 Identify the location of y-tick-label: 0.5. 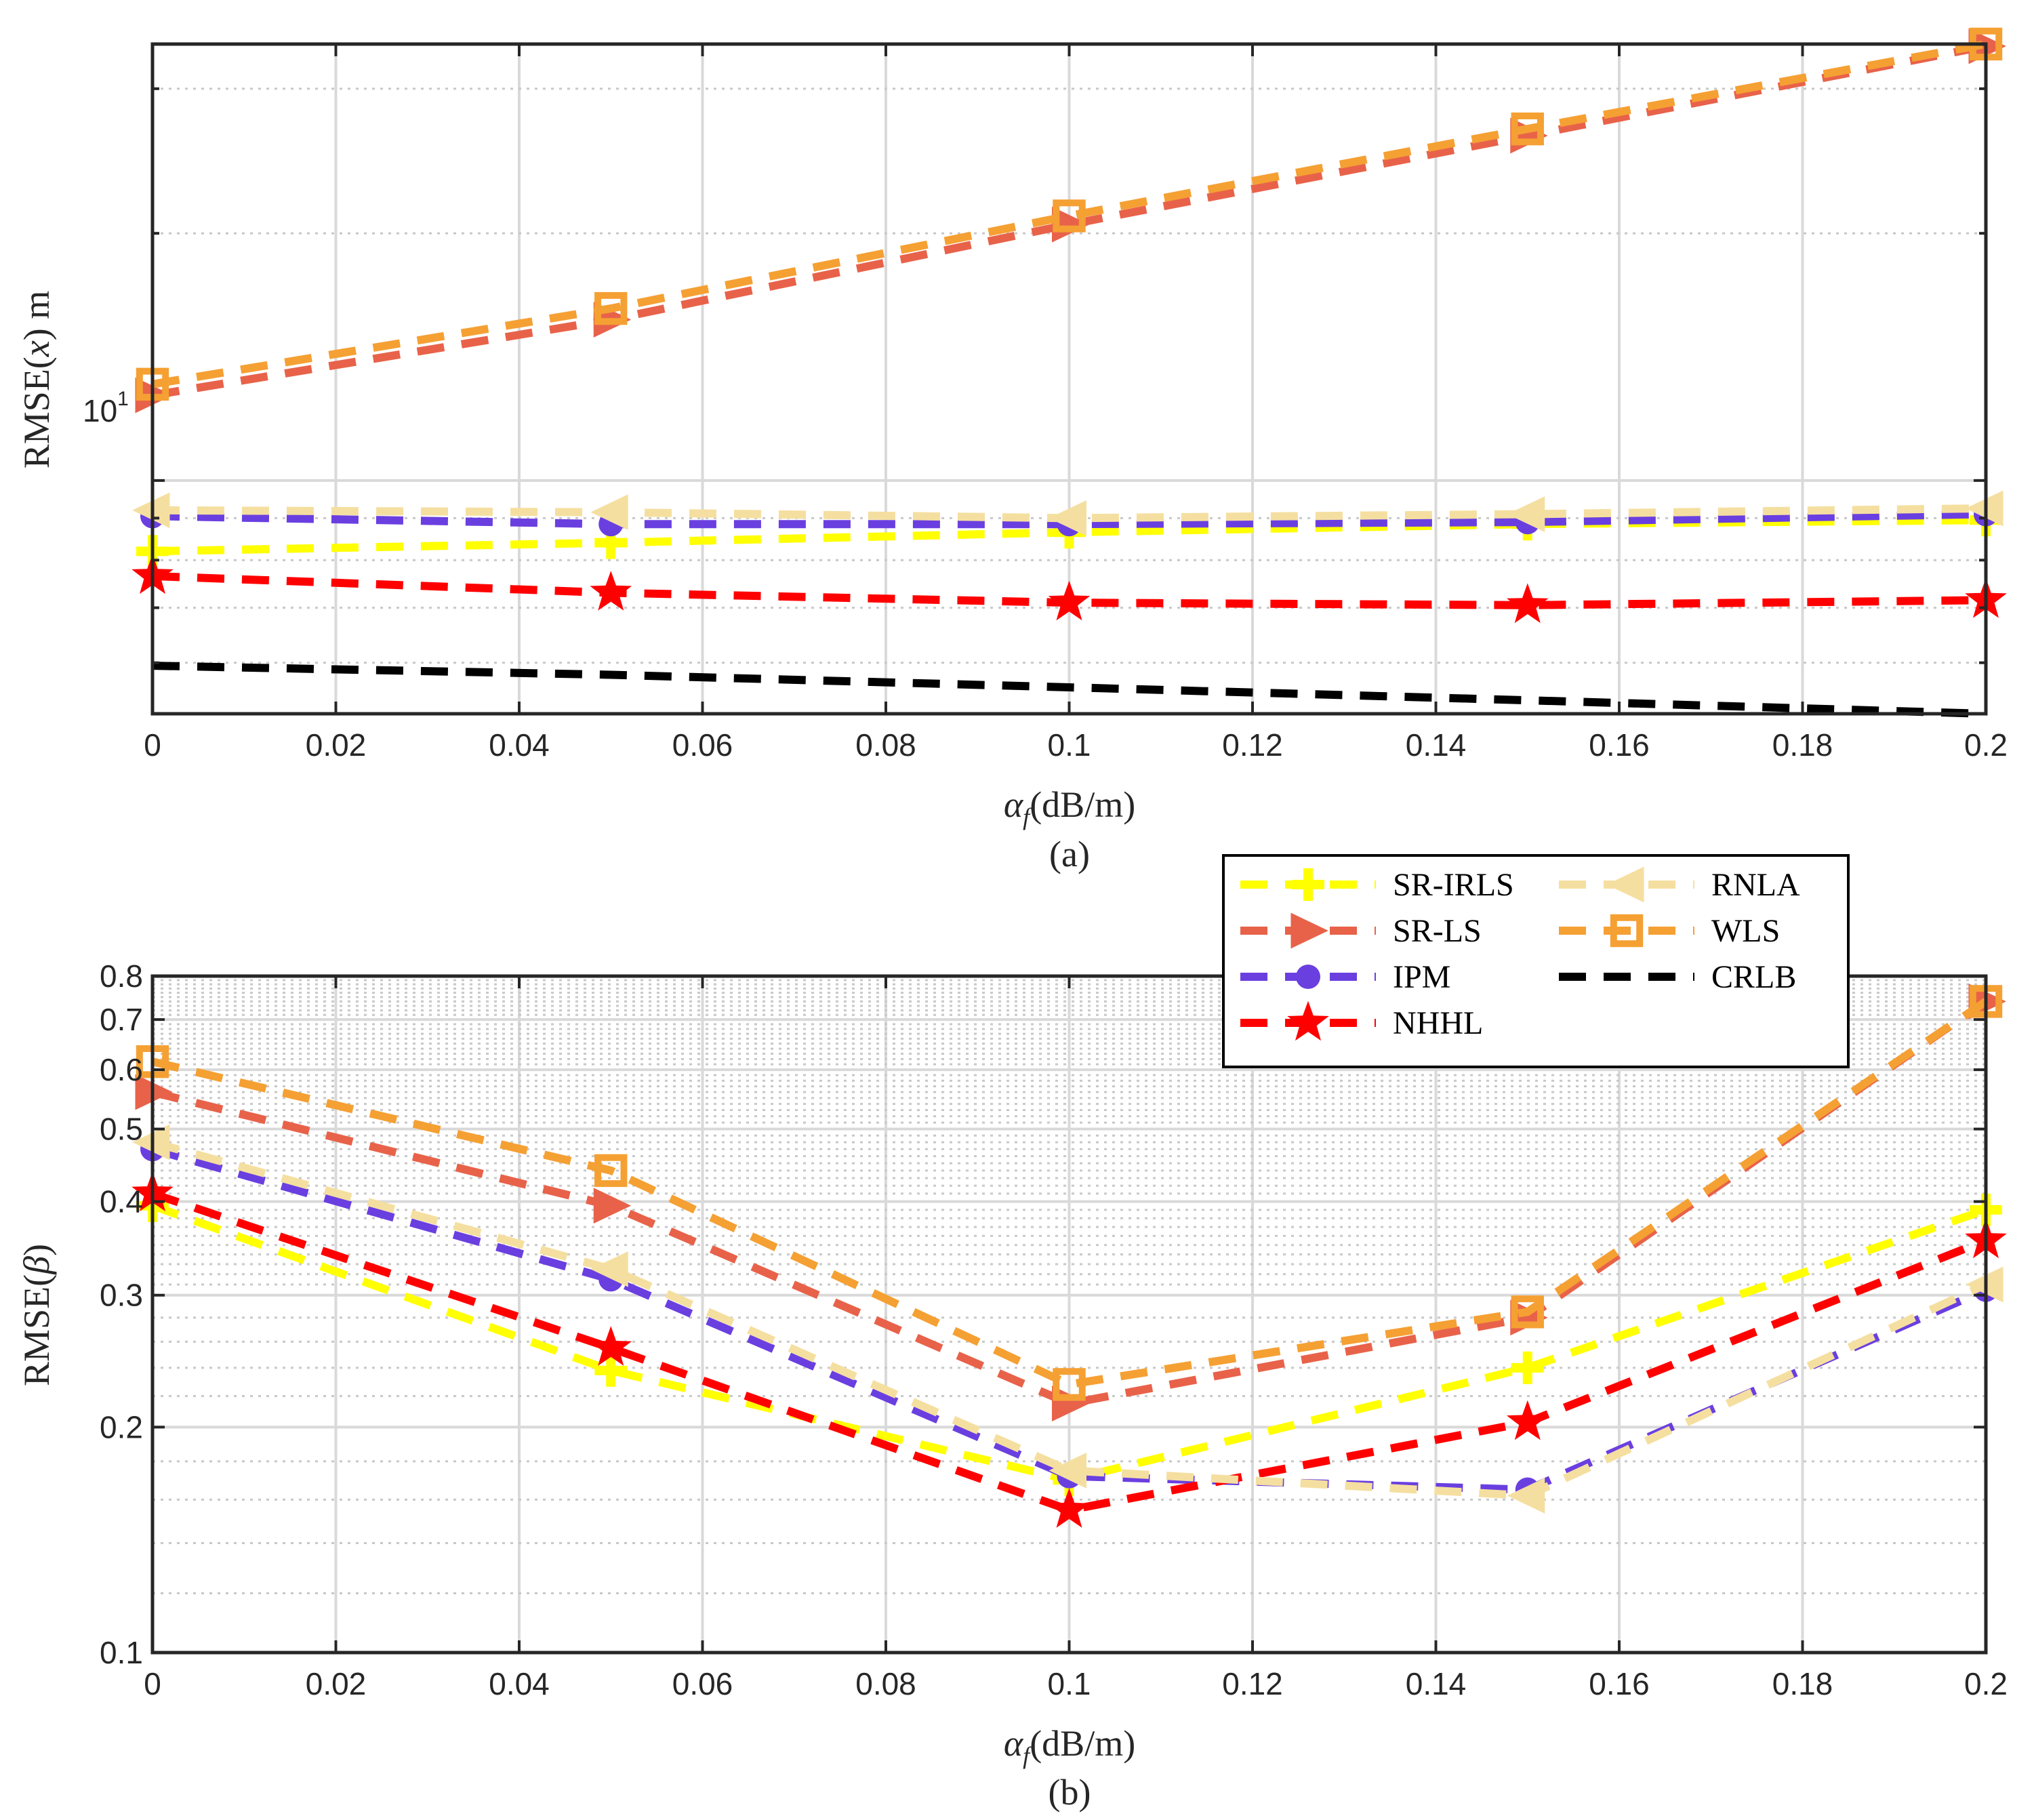
(122, 1129).